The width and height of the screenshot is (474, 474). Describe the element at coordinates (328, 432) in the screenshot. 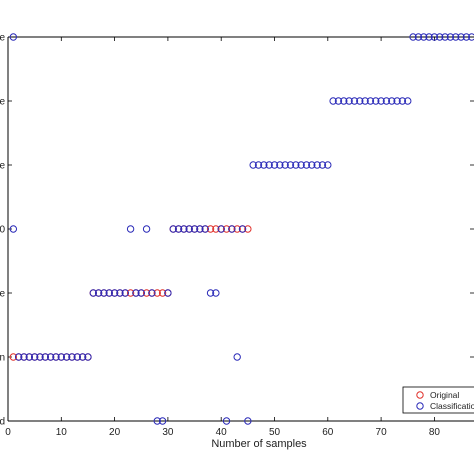

I see `x-tick-label: 60` at that location.